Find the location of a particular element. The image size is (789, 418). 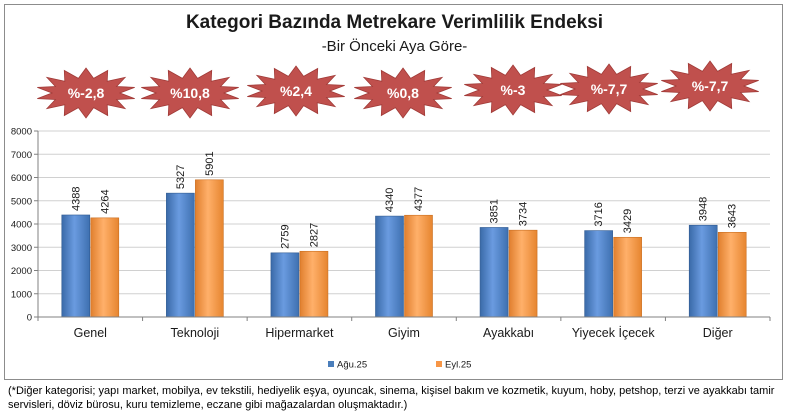

data-label: 3734 is located at coordinates (524, 214).